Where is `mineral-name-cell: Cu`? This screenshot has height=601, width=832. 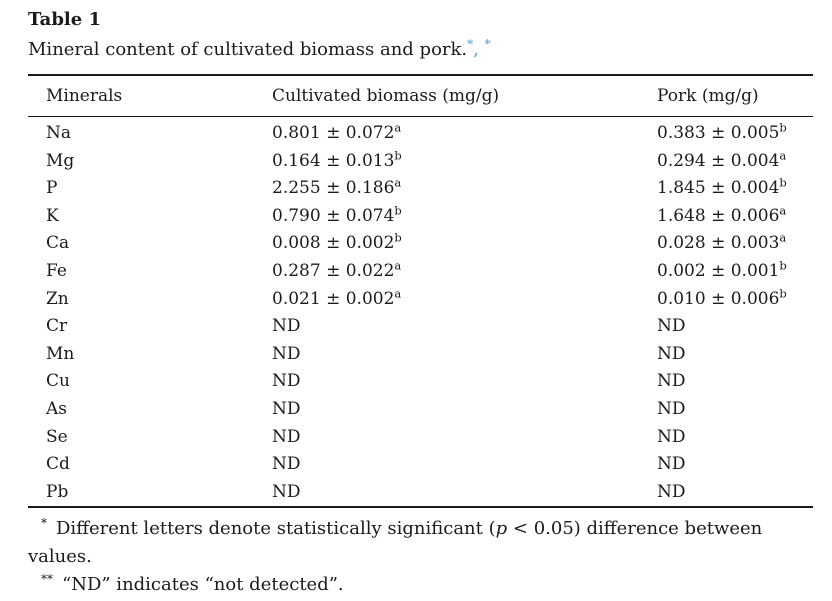 mineral-name-cell: Cu is located at coordinates (58, 381).